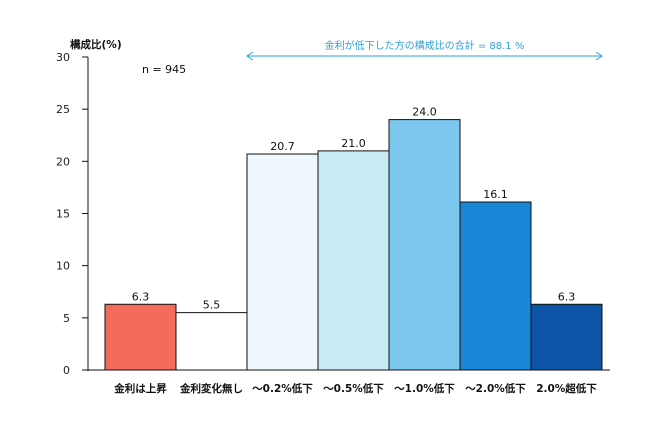 Image resolution: width=670 pixels, height=440 pixels. What do you see at coordinates (353, 143) in the screenshot?
I see `bar-value-label: 21.0` at bounding box center [353, 143].